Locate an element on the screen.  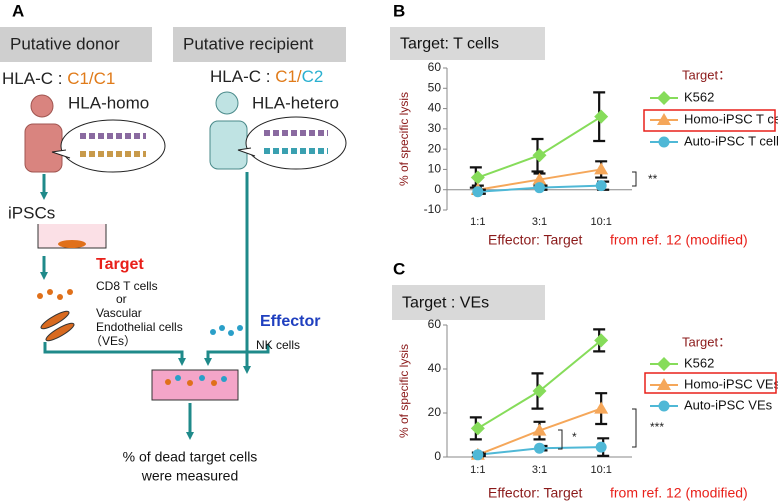
legend-label: Auto-iPSC VEs is located at coordinates (728, 404).